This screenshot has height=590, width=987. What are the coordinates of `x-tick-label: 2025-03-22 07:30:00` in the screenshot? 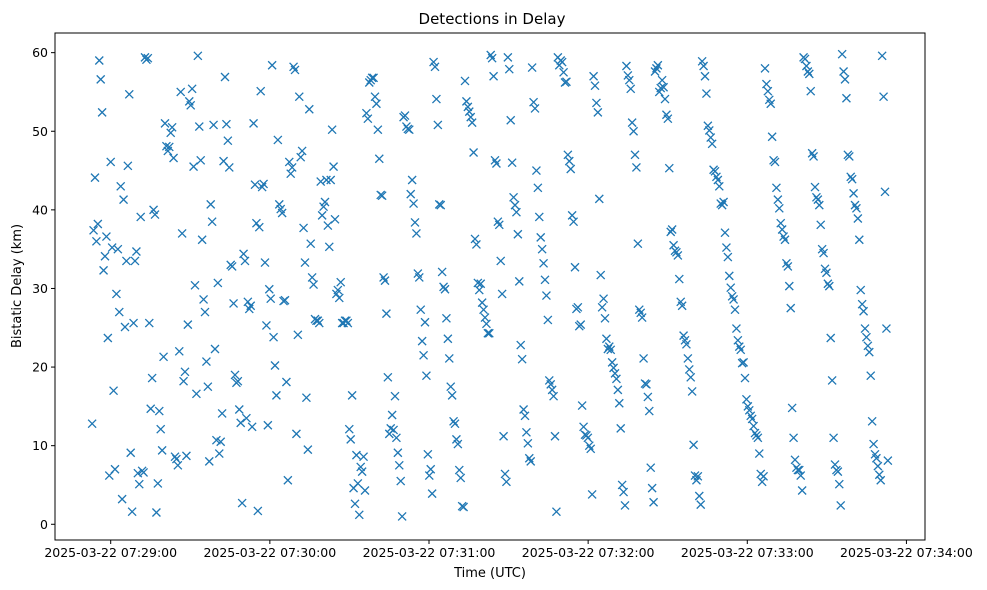 It's located at (269, 552).